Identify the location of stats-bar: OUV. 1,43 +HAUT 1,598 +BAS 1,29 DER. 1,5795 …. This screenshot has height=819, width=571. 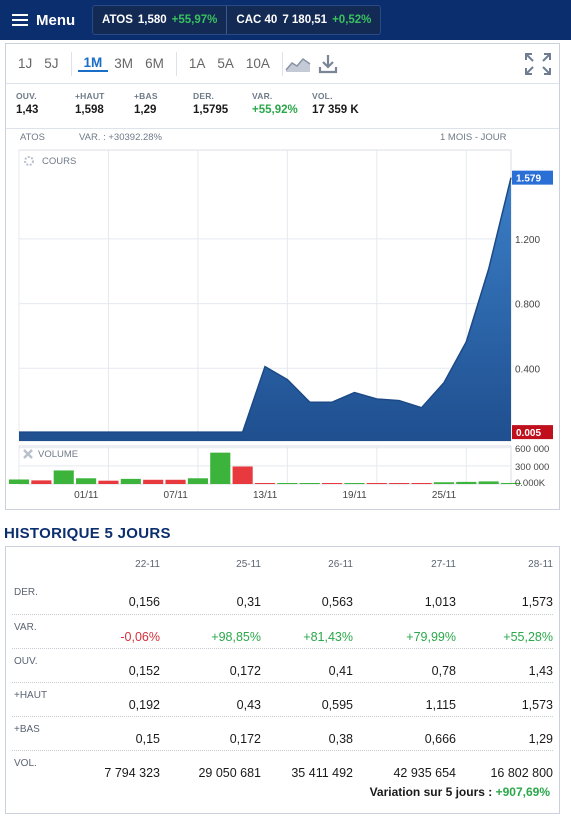
(282, 107).